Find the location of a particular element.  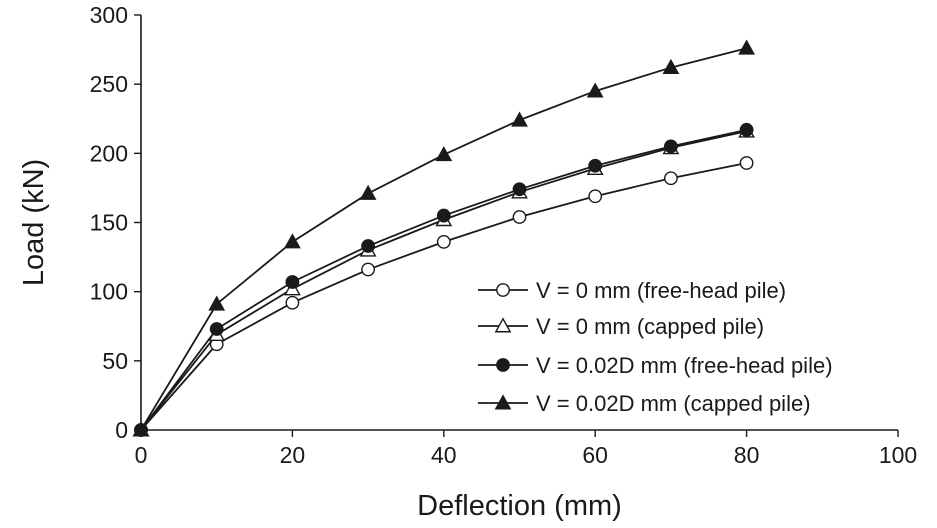

y-tick-label: 200 is located at coordinates (109, 153).